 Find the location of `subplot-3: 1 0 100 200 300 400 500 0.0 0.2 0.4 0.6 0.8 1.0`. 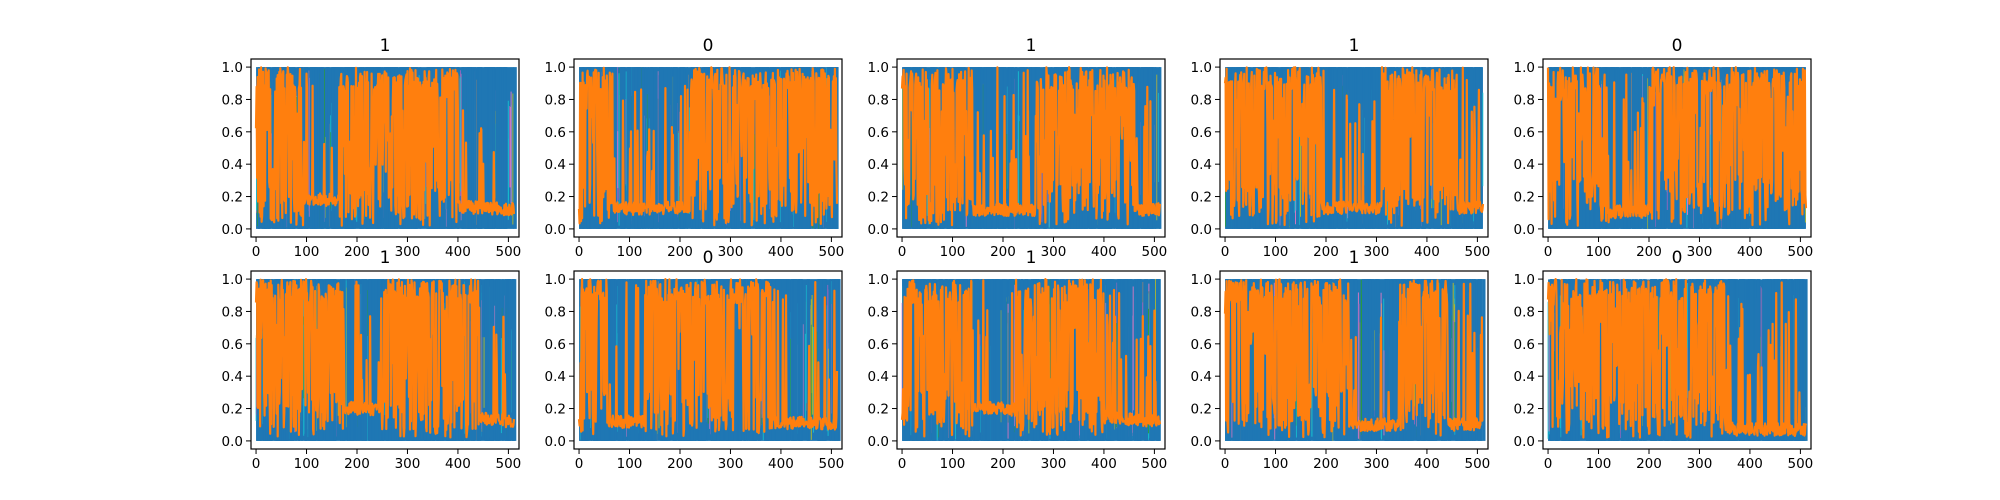

subplot-3: 1 0 100 200 300 400 500 0.0 0.2 0.4 0.6 0.8 1.0 is located at coordinates (1018, 148).